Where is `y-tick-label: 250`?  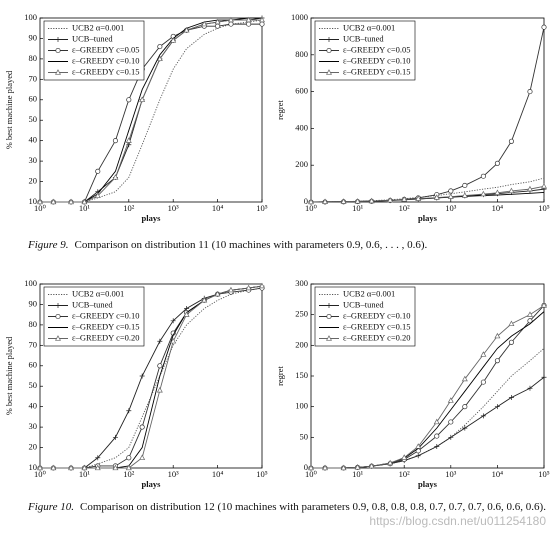 y-tick-label: 250 is located at coordinates (301, 314).